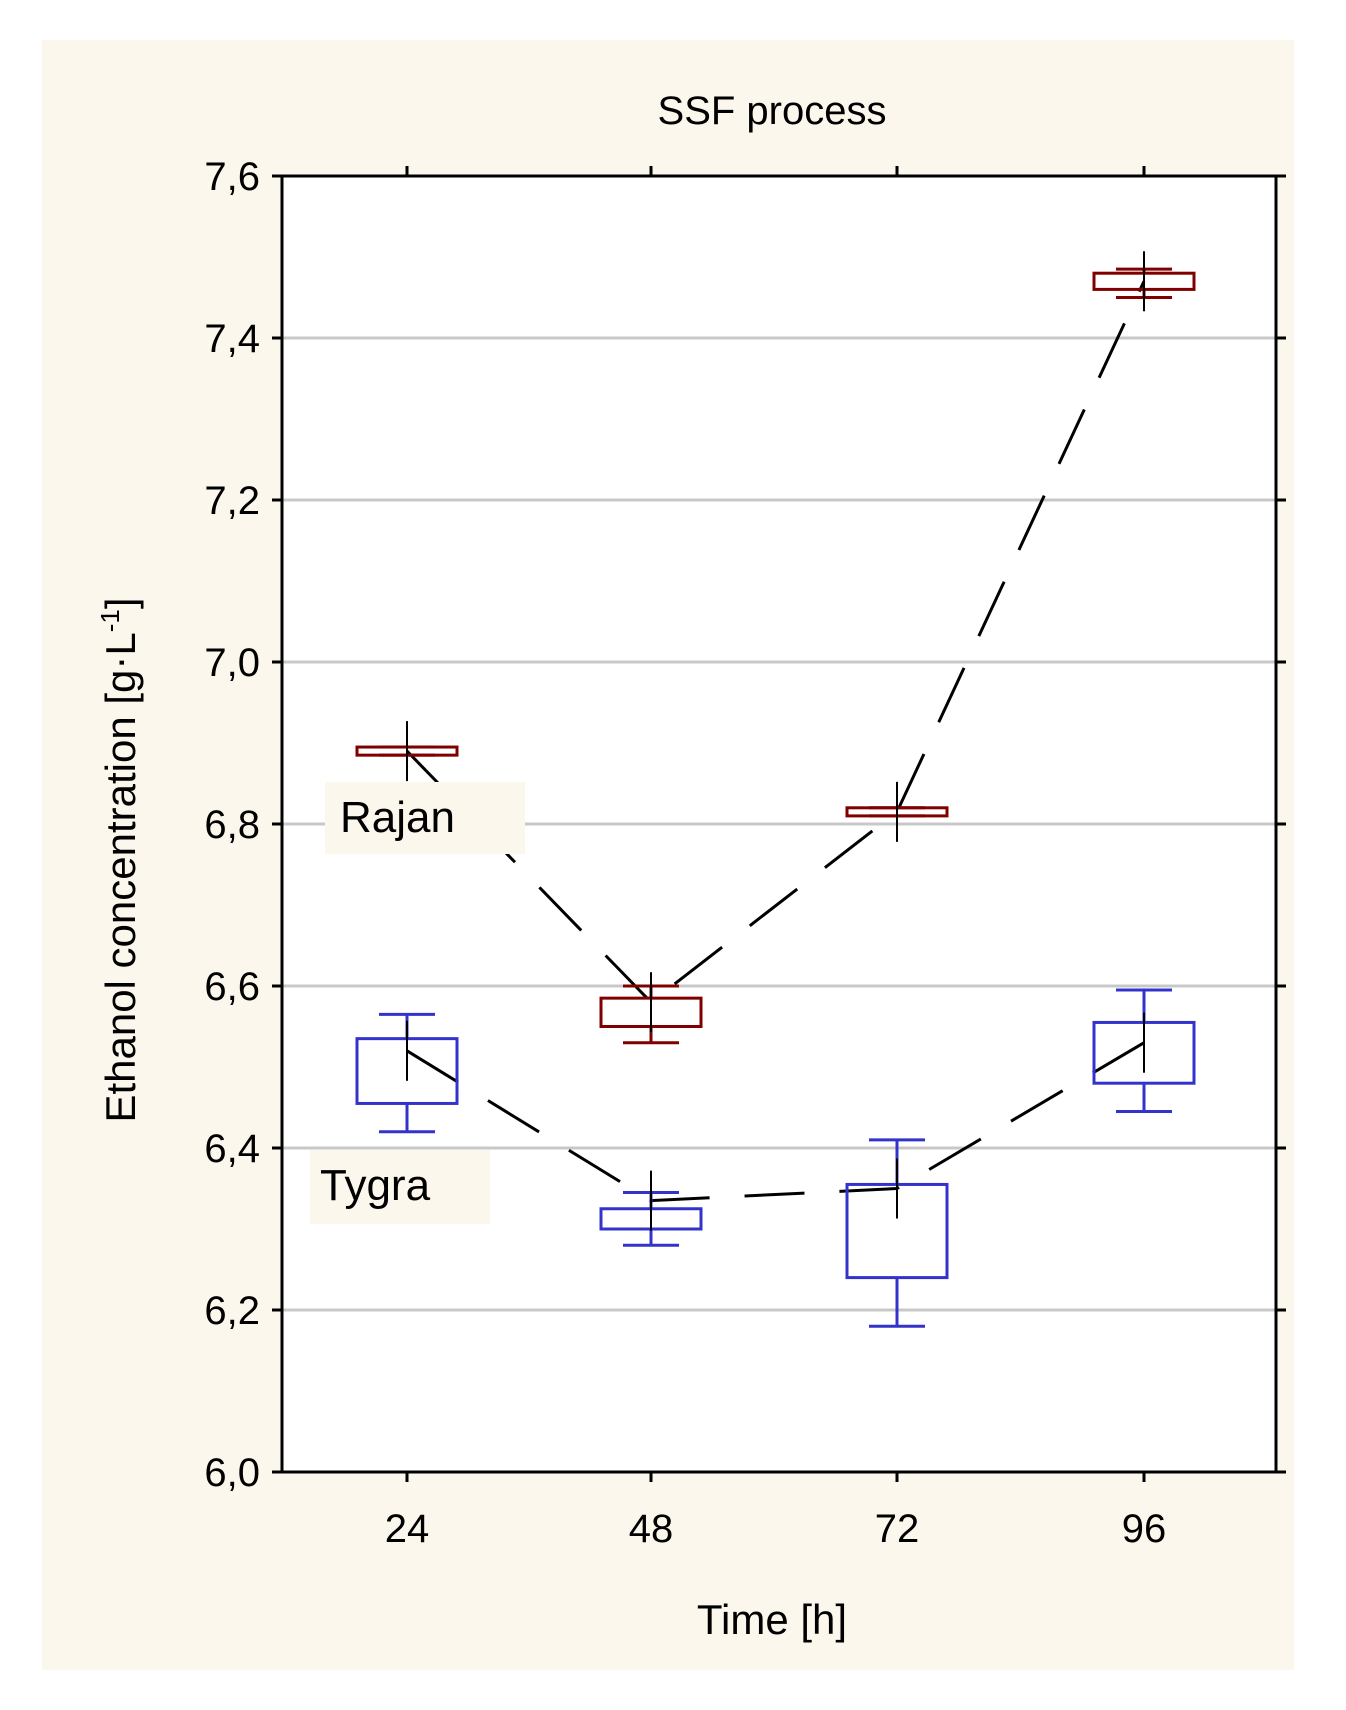 The image size is (1346, 1710). Describe the element at coordinates (397, 817) in the screenshot. I see `series-label-rajan: Rajan` at that location.